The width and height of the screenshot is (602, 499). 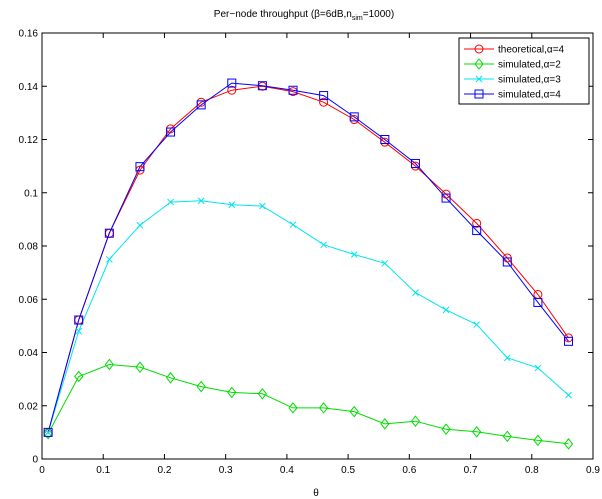 I want to click on x-tick-label: 0.8, so click(x=532, y=470).